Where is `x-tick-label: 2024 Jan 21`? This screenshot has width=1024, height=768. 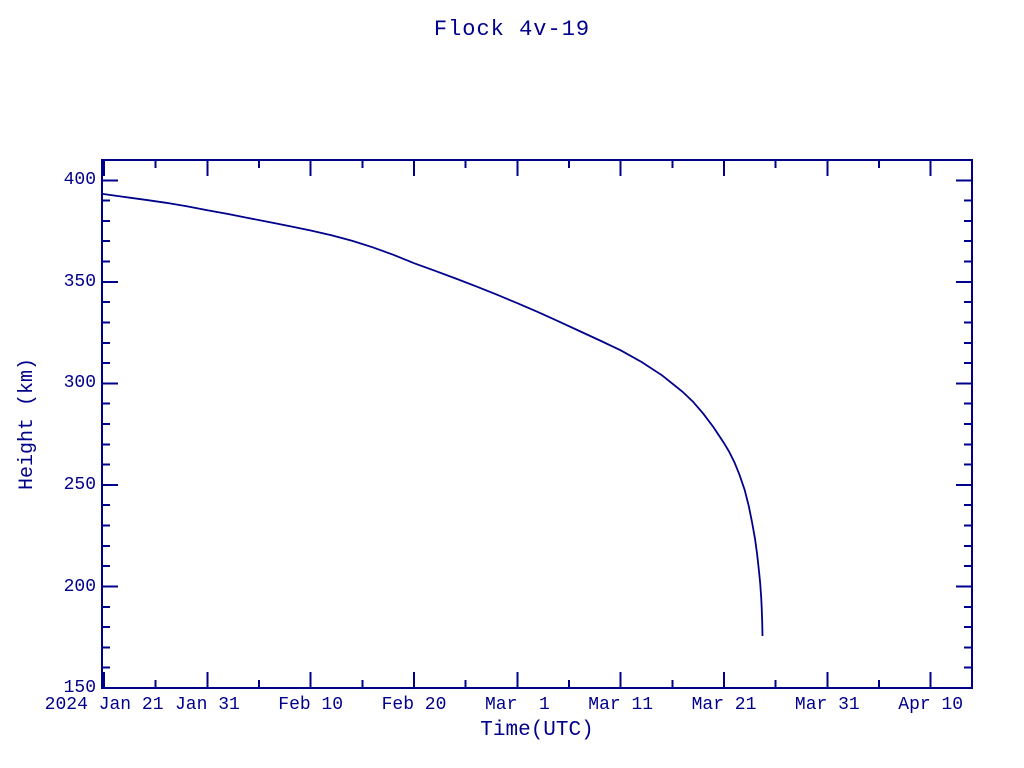 x-tick-label: 2024 Jan 21 is located at coordinates (104, 705).